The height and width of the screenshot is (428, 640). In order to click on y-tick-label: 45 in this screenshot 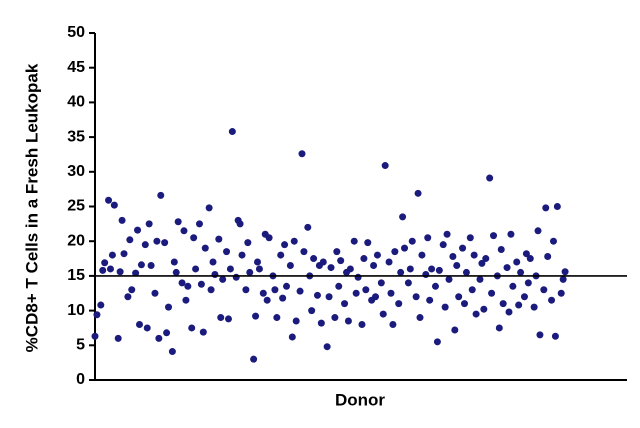, I will do `click(76, 67)`.